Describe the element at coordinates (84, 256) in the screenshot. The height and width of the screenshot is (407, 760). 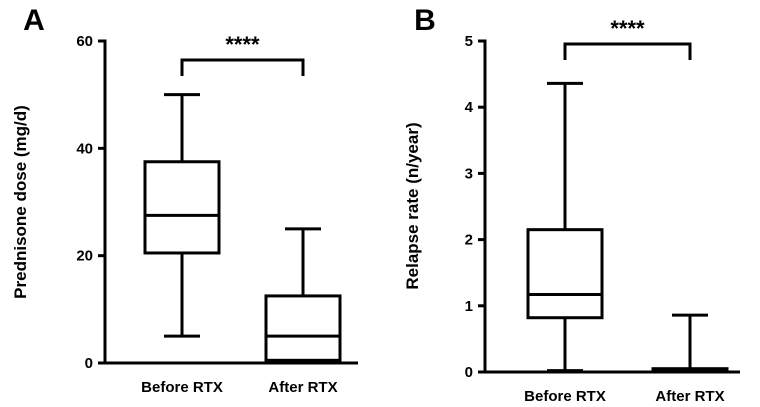
I see `y-tick-label: 20` at that location.